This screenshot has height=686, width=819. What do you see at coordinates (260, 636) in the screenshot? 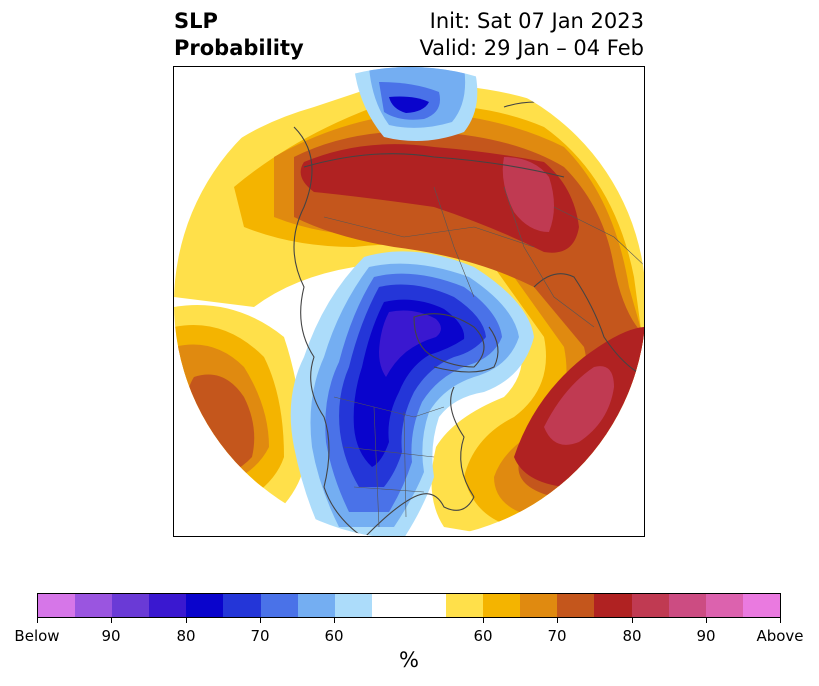
I see `tick-label-below-70: 70` at bounding box center [260, 636].